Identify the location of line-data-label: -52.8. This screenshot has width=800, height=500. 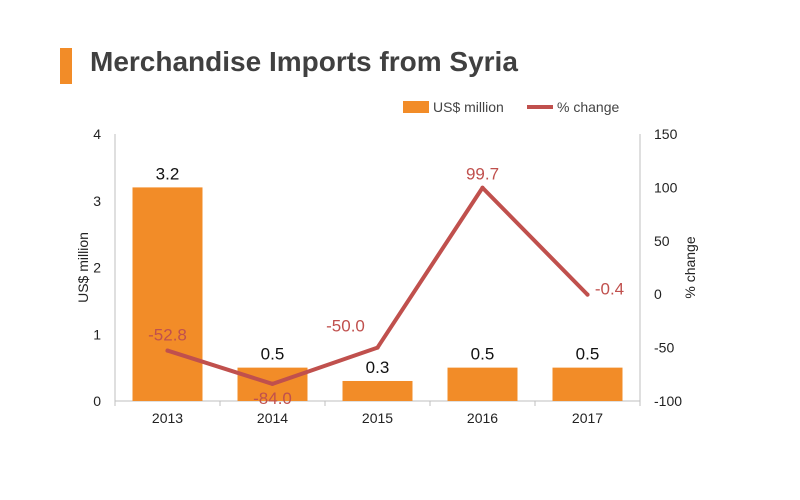
(167, 335).